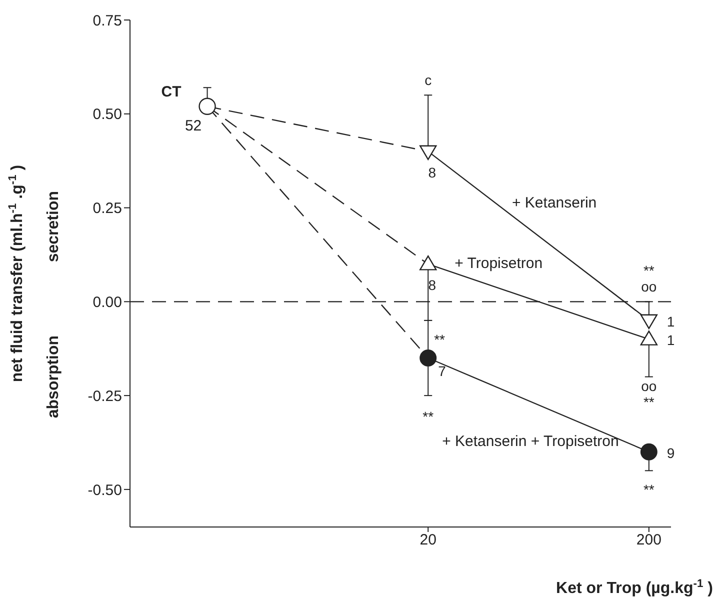 The height and width of the screenshot is (607, 721). What do you see at coordinates (107, 209) in the screenshot?
I see `y-tick-label: 0.25` at bounding box center [107, 209].